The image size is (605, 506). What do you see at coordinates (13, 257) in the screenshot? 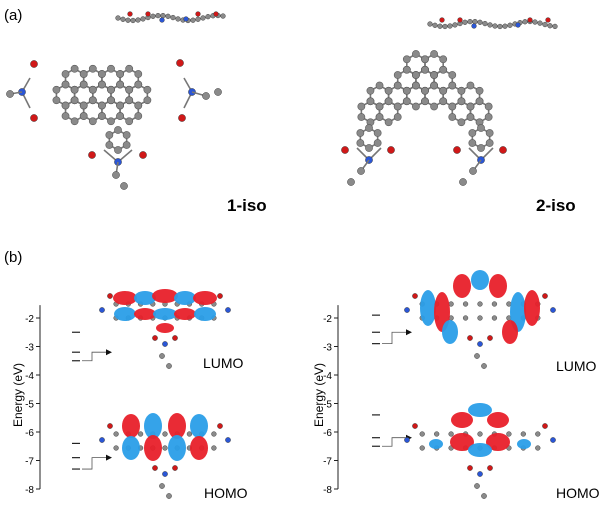
I see `panel-b-label: (b)` at bounding box center [13, 257].